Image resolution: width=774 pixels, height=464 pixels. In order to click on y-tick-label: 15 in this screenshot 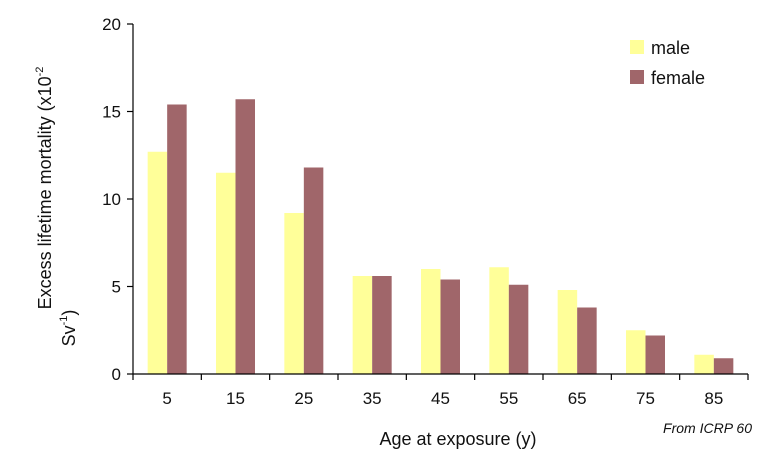, I will do `click(111, 112)`.